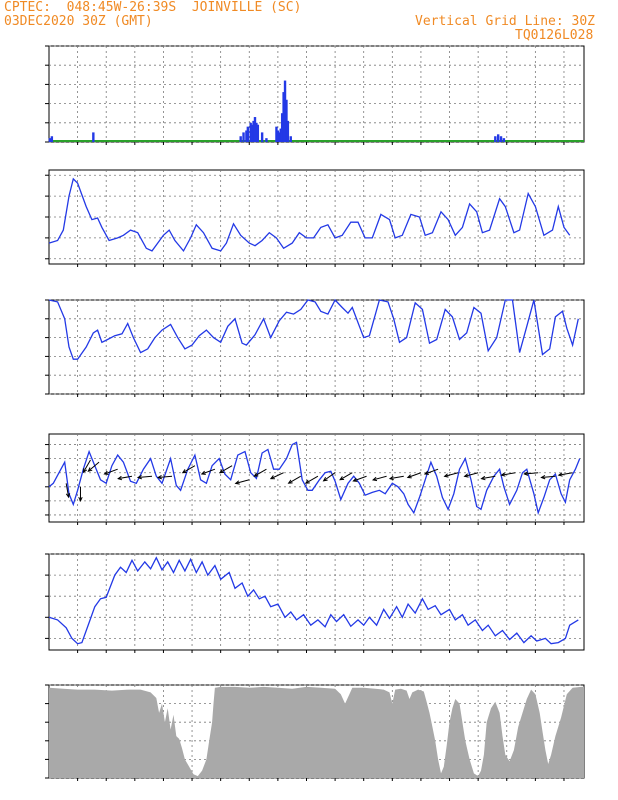  I want to click on header-station: CPTEC: 048:45W-26:39S JOINVILLE (SC), so click(153, 7).